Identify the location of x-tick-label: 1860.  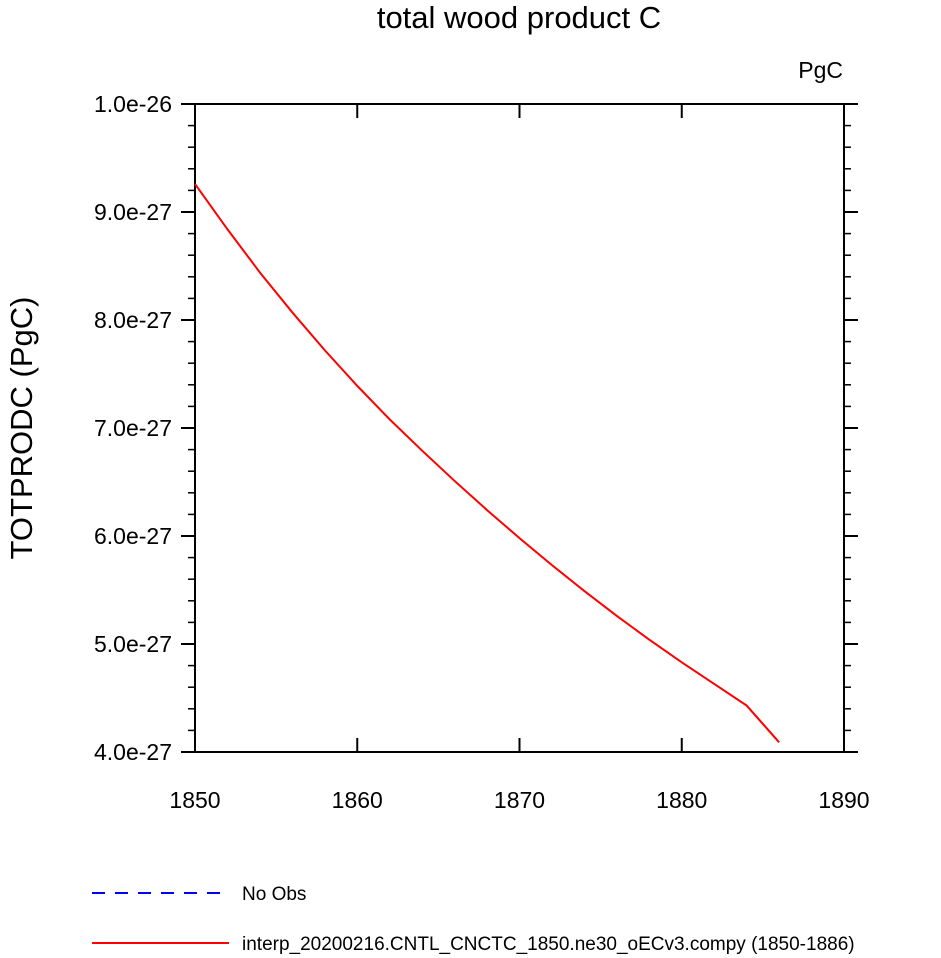
(357, 800).